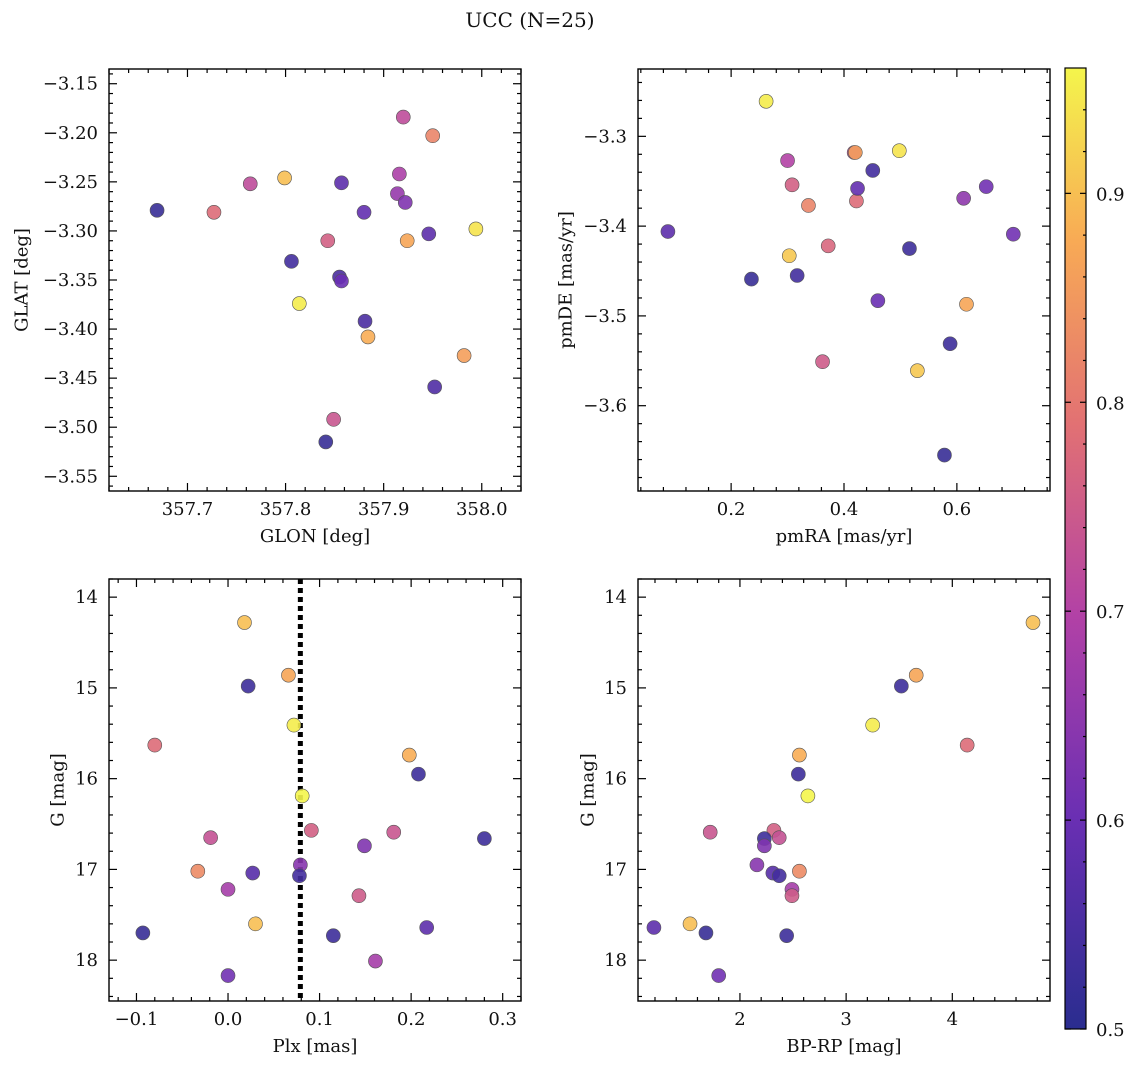 This screenshot has height=1068, width=1136. I want to click on x-tick-label: 0.4, so click(844, 509).